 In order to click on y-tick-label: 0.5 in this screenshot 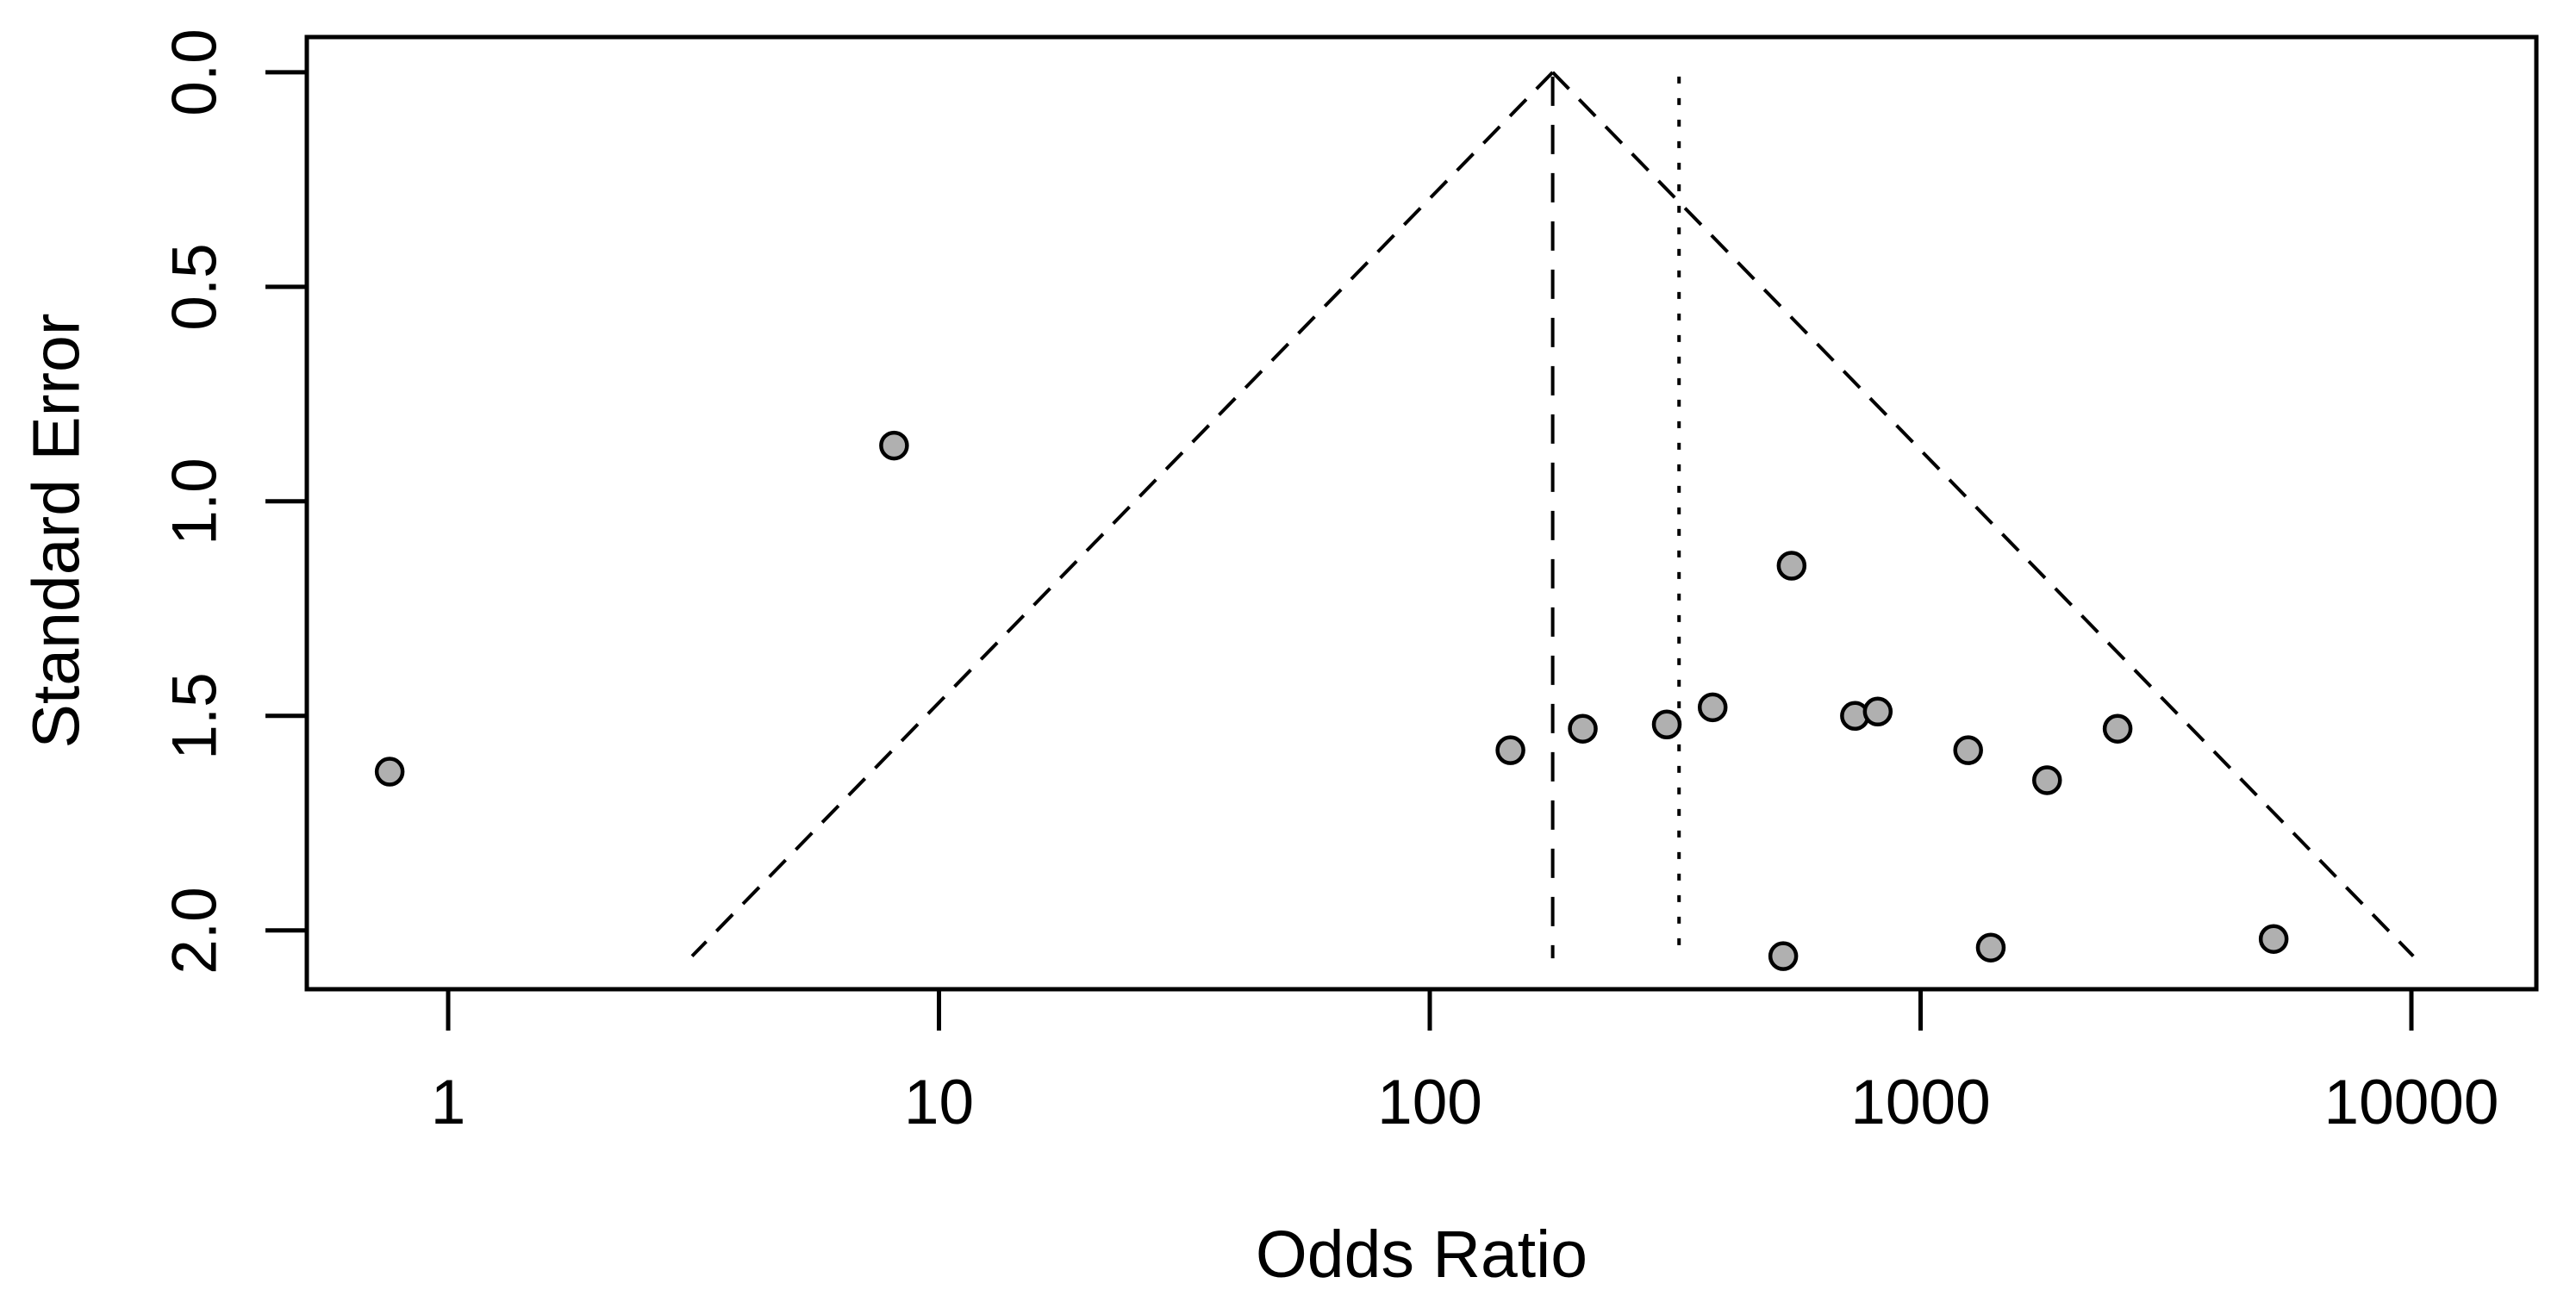, I will do `click(194, 287)`.